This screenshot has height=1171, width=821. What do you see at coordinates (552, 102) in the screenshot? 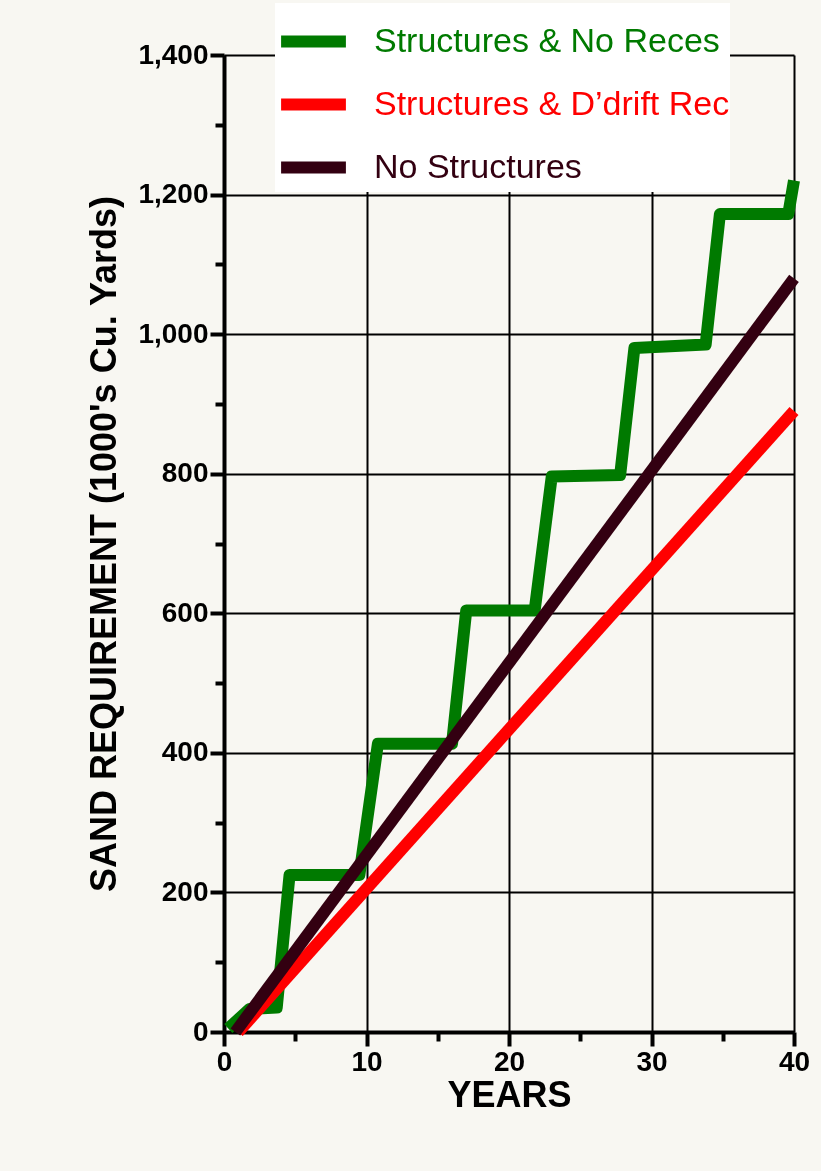
I see `legend-label: Structures & D’drift Rec` at bounding box center [552, 102].